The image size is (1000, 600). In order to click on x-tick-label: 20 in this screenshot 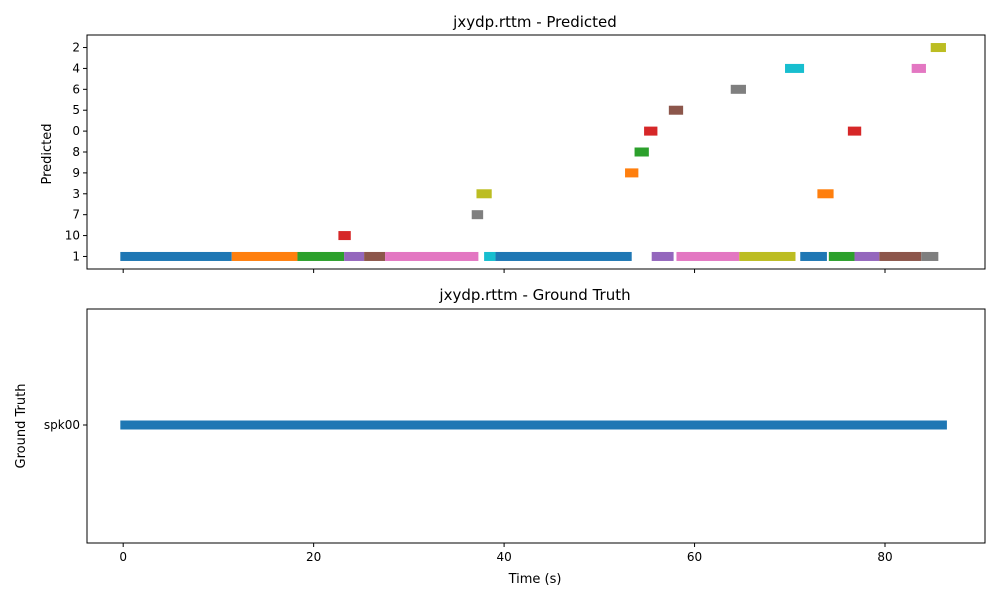, I will do `click(313, 557)`.